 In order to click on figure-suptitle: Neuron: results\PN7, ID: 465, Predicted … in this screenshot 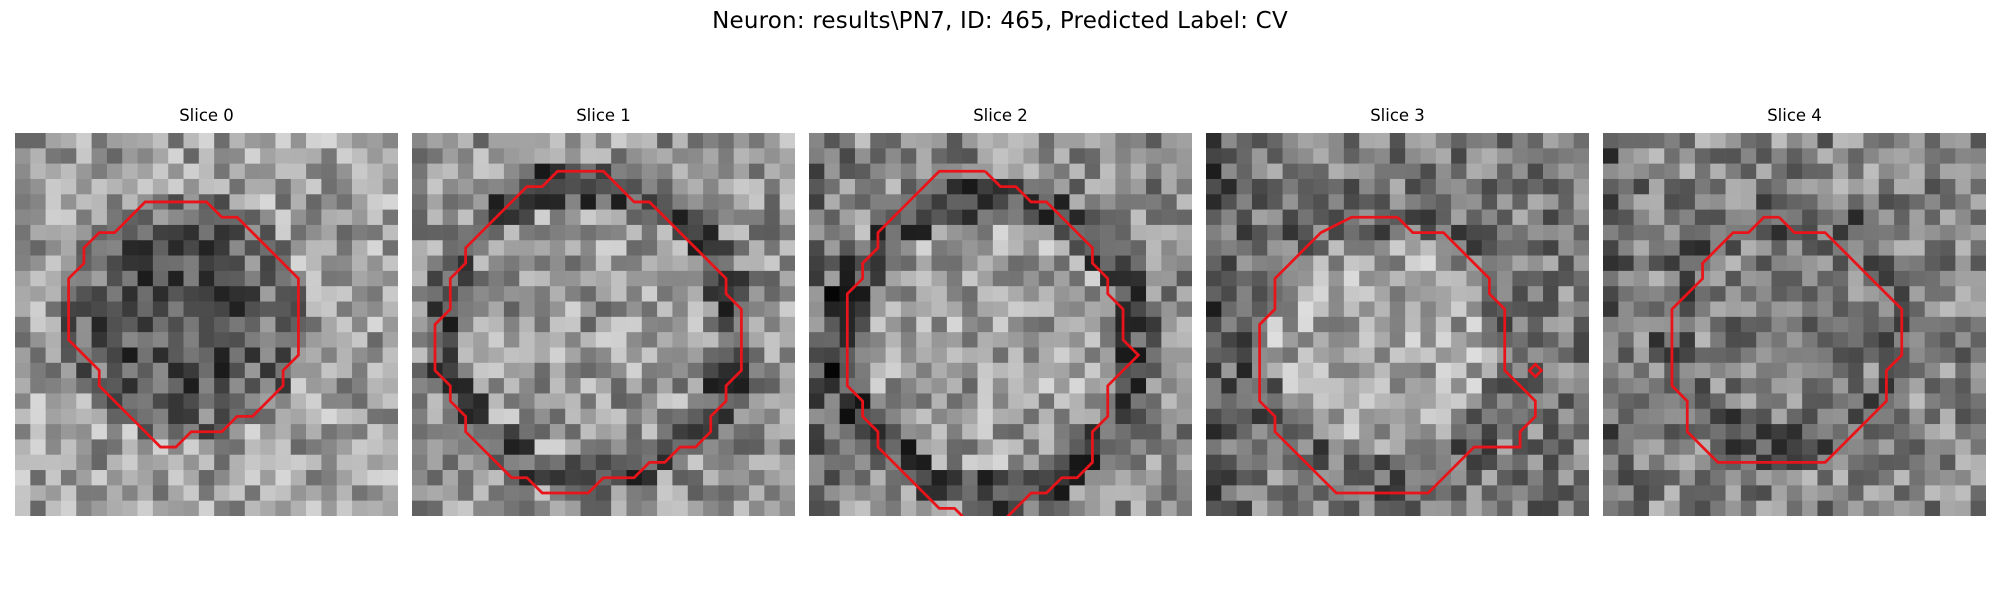, I will do `click(1000, 21)`.